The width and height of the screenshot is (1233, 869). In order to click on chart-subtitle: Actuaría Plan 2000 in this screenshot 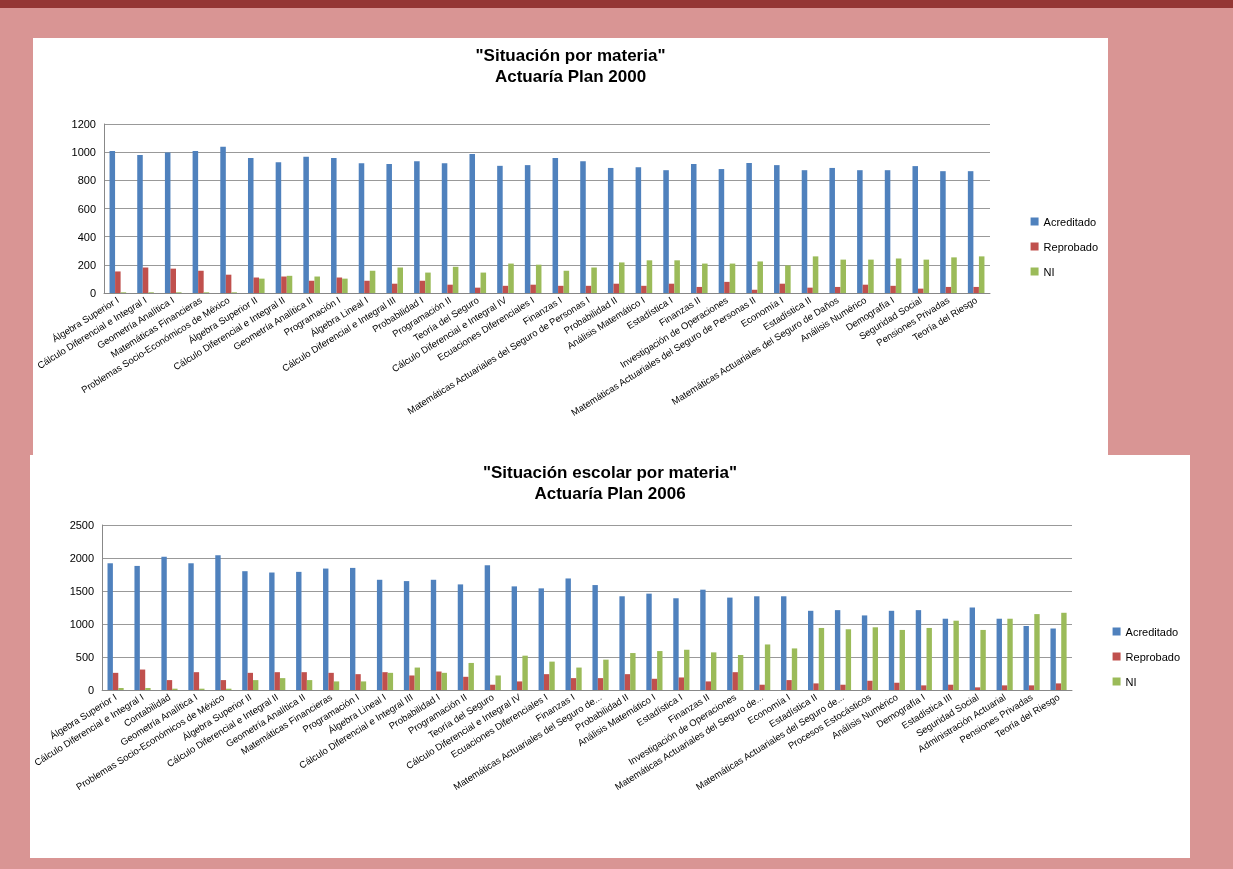, I will do `click(570, 76)`.